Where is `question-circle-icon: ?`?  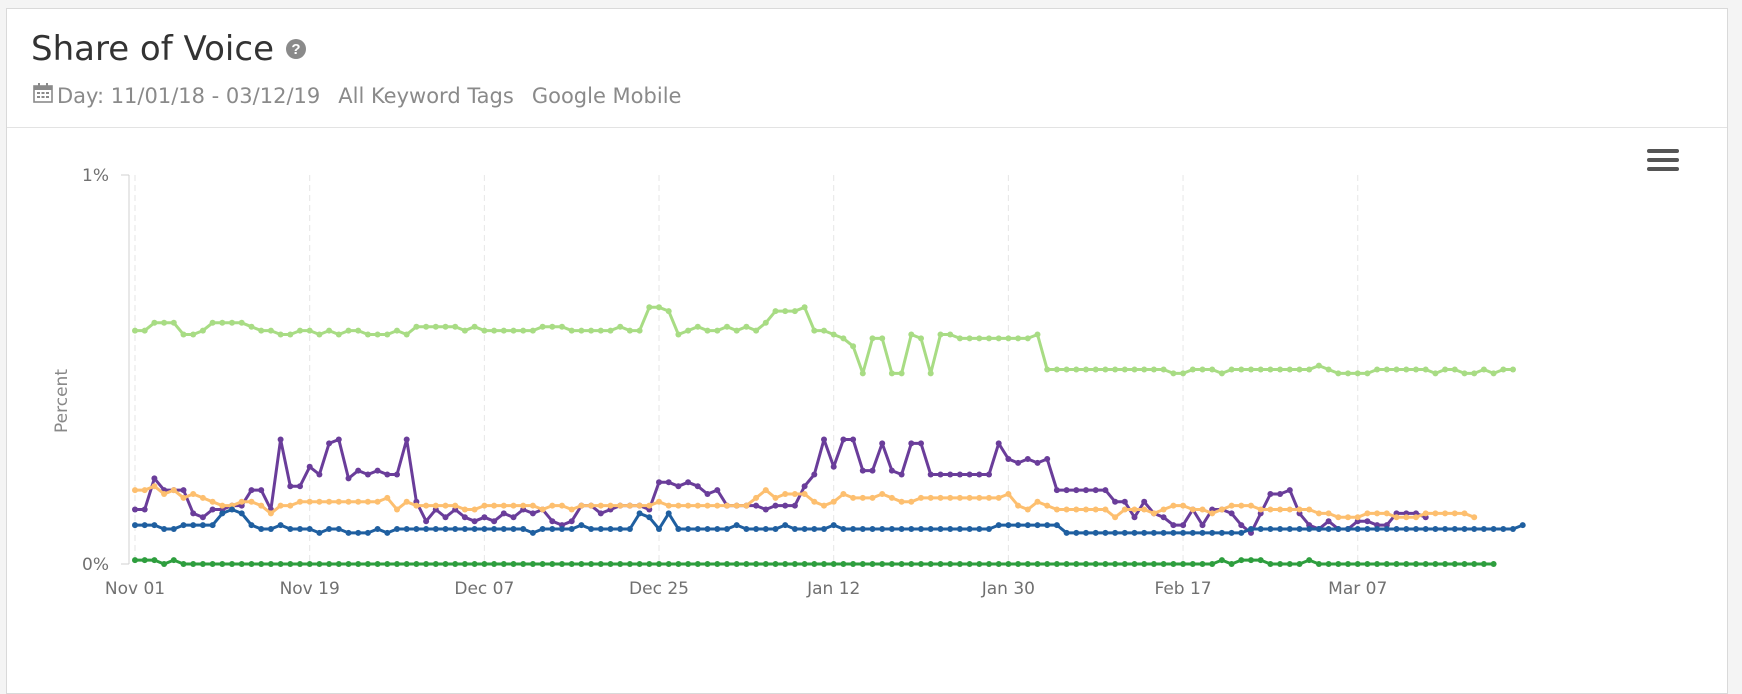 question-circle-icon: ? is located at coordinates (295, 49).